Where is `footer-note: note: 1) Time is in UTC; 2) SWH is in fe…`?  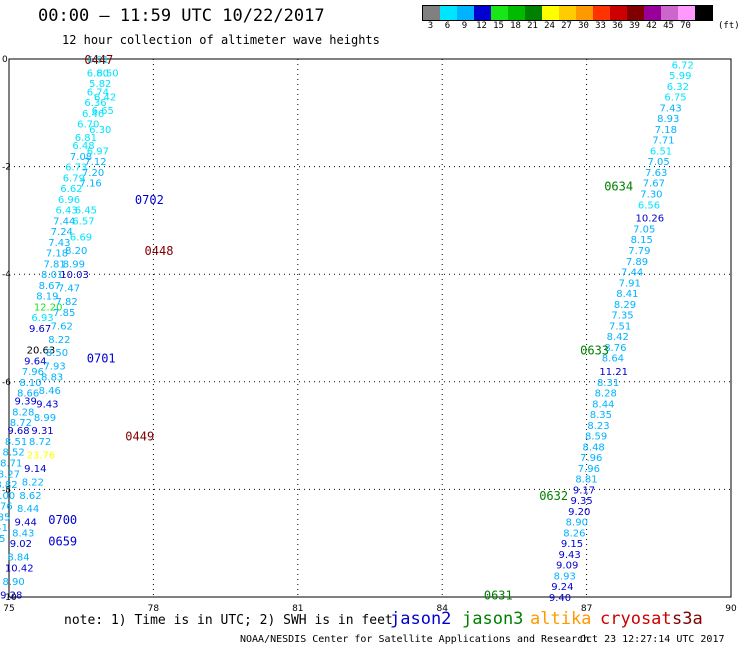
footer-note: note: 1) Time is in UTC; 2) SWH is in fe… is located at coordinates (228, 620).